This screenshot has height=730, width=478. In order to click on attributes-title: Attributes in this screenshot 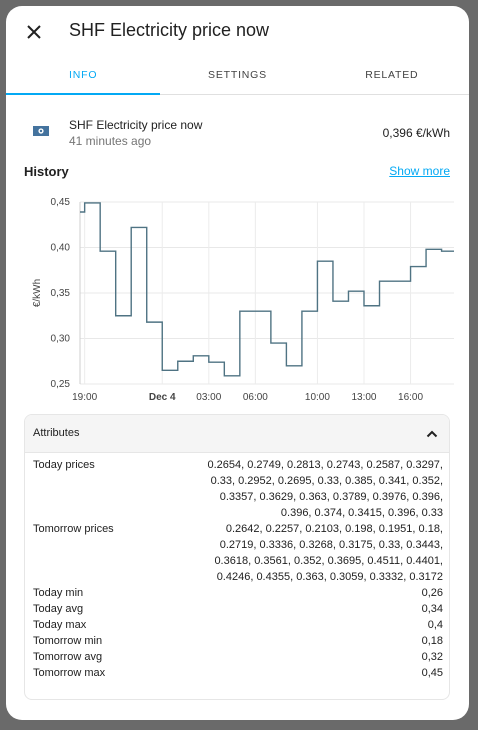, I will do `click(56, 433)`.